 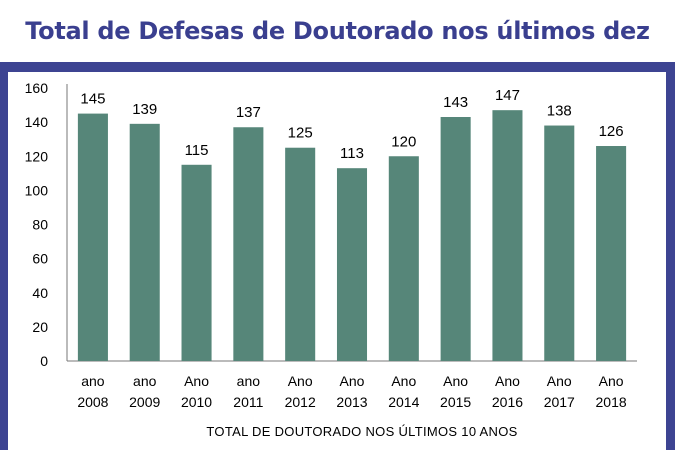 I want to click on data-label: 120, so click(x=403, y=141).